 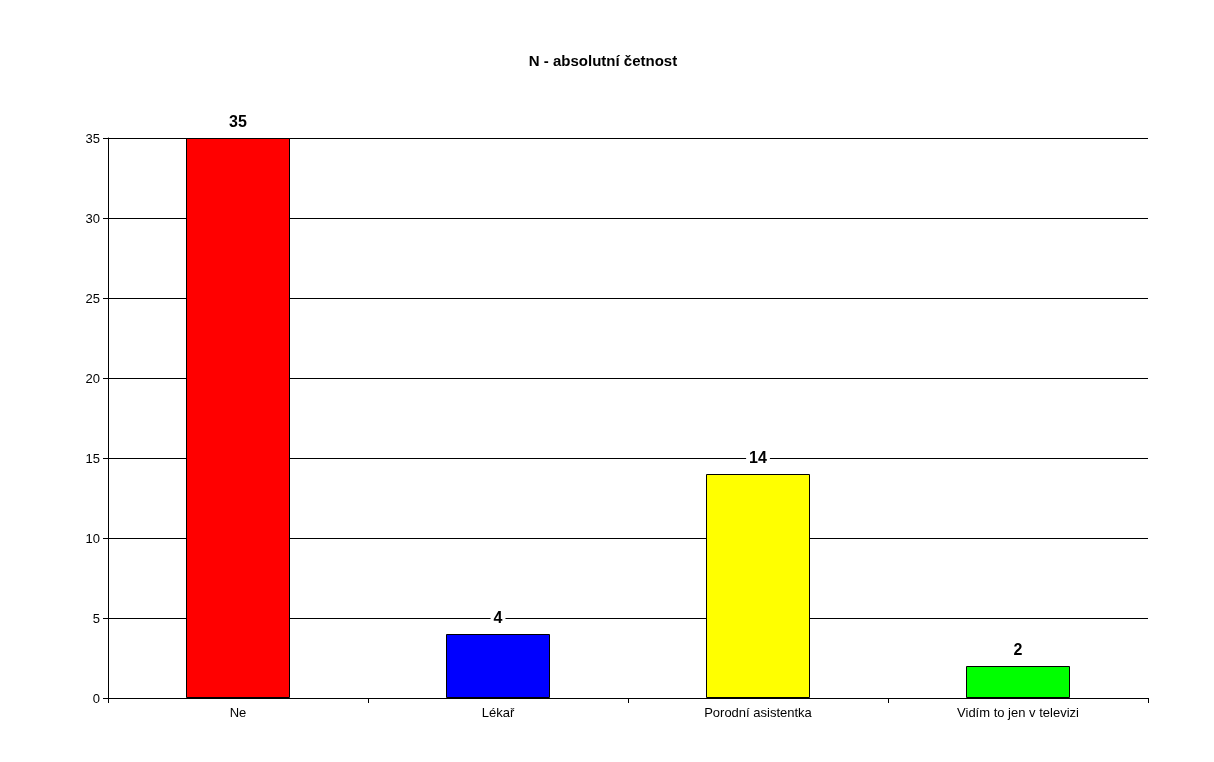 What do you see at coordinates (92, 538) in the screenshot?
I see `y-tick-label: 10` at bounding box center [92, 538].